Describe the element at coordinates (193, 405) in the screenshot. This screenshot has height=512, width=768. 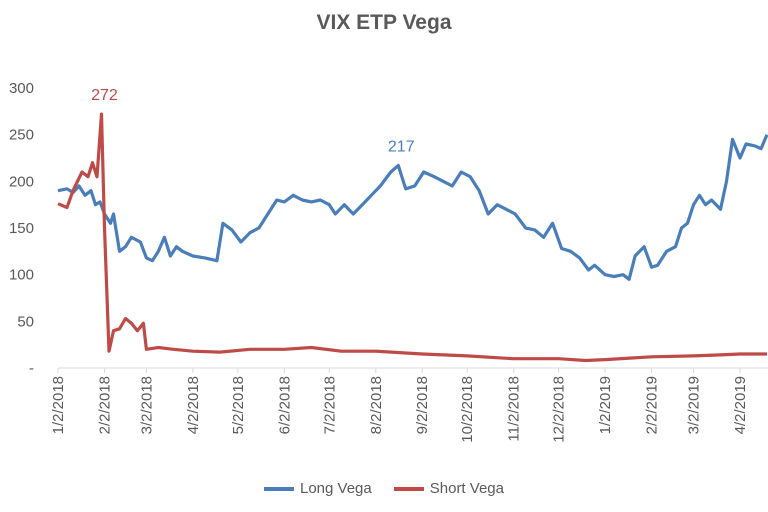
I see `x-tick-label: 4/2/2018` at that location.